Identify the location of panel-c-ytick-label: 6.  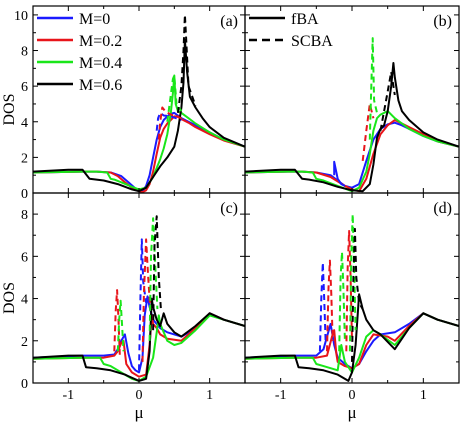
(24, 257).